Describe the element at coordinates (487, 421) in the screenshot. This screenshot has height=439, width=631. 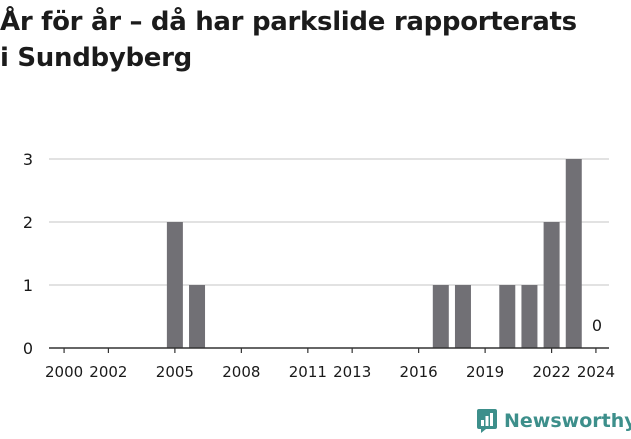
I see `bar-chart-badge-icon` at that location.